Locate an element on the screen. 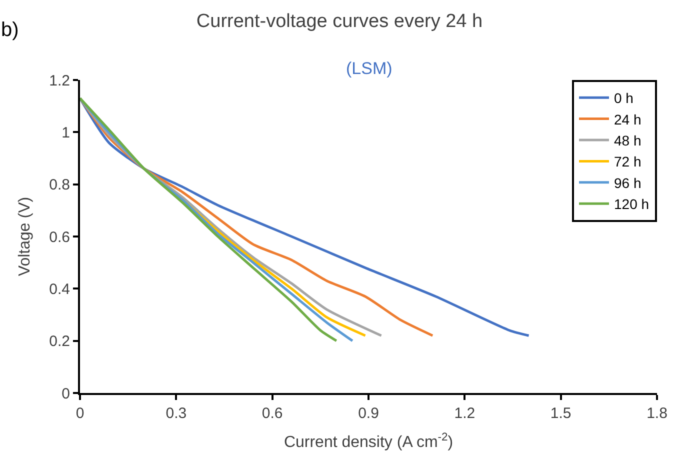 Image resolution: width=679 pixels, height=460 pixels. y-tick-label: 0.4 is located at coordinates (59, 289).